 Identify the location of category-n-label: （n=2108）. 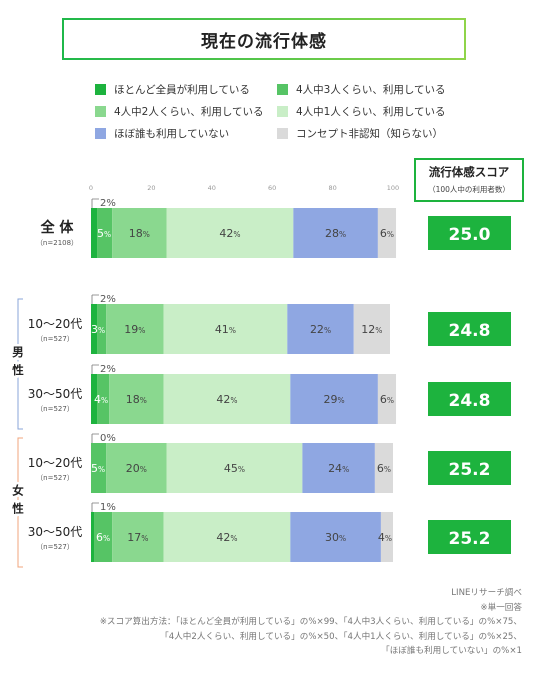
(57, 243).